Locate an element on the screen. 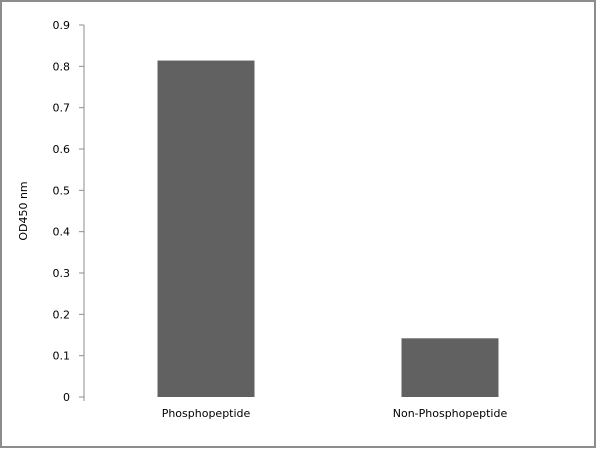  y-tick-label: 0.5 is located at coordinates (62, 190).